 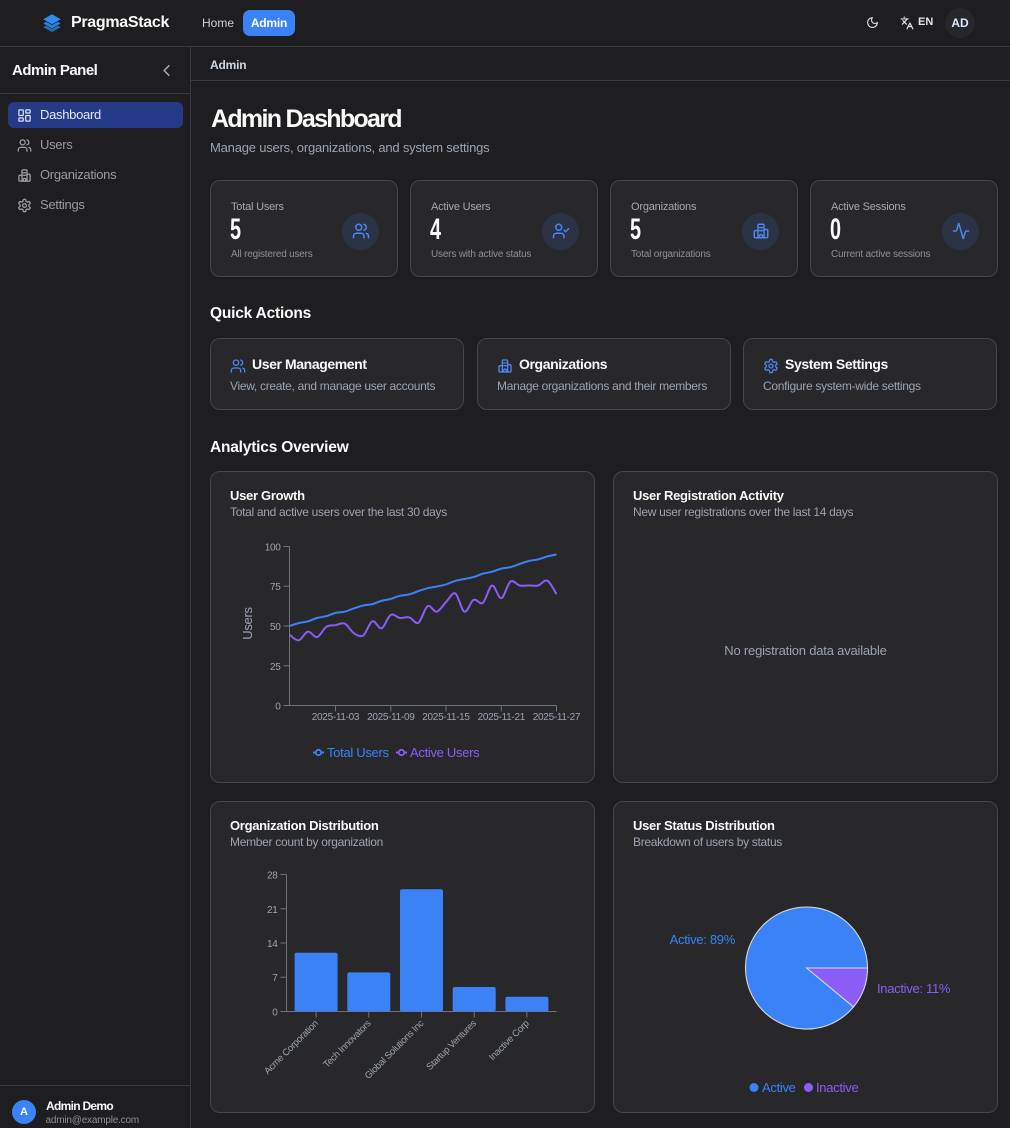 What do you see at coordinates (446, 717) in the screenshot?
I see `svg-text: 2025-11-15` at bounding box center [446, 717].